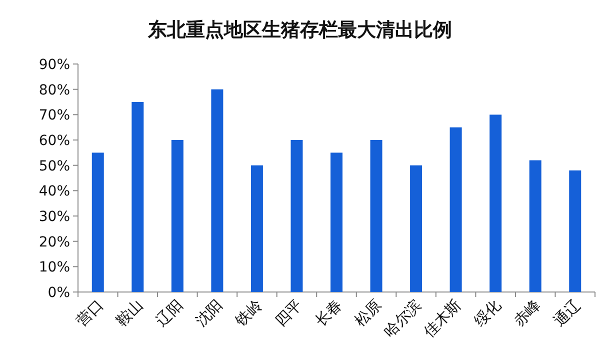 The height and width of the screenshot is (364, 600). Describe the element at coordinates (54, 242) in the screenshot. I see `y-tick-label: 20%` at that location.